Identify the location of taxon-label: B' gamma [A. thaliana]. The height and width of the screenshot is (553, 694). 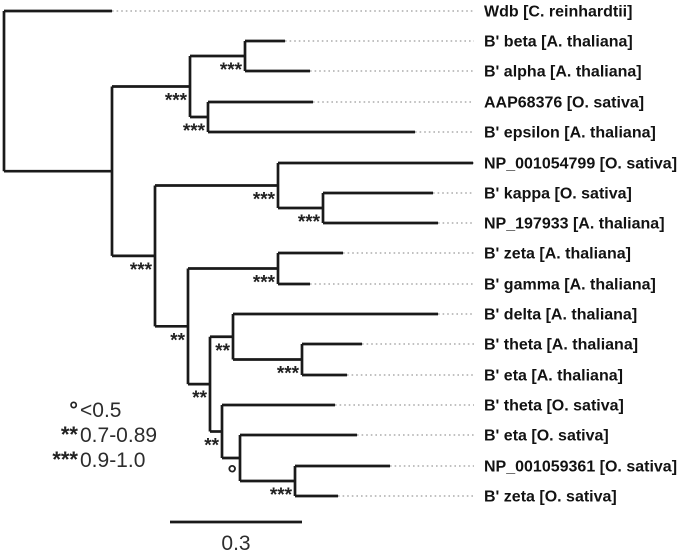
(570, 285).